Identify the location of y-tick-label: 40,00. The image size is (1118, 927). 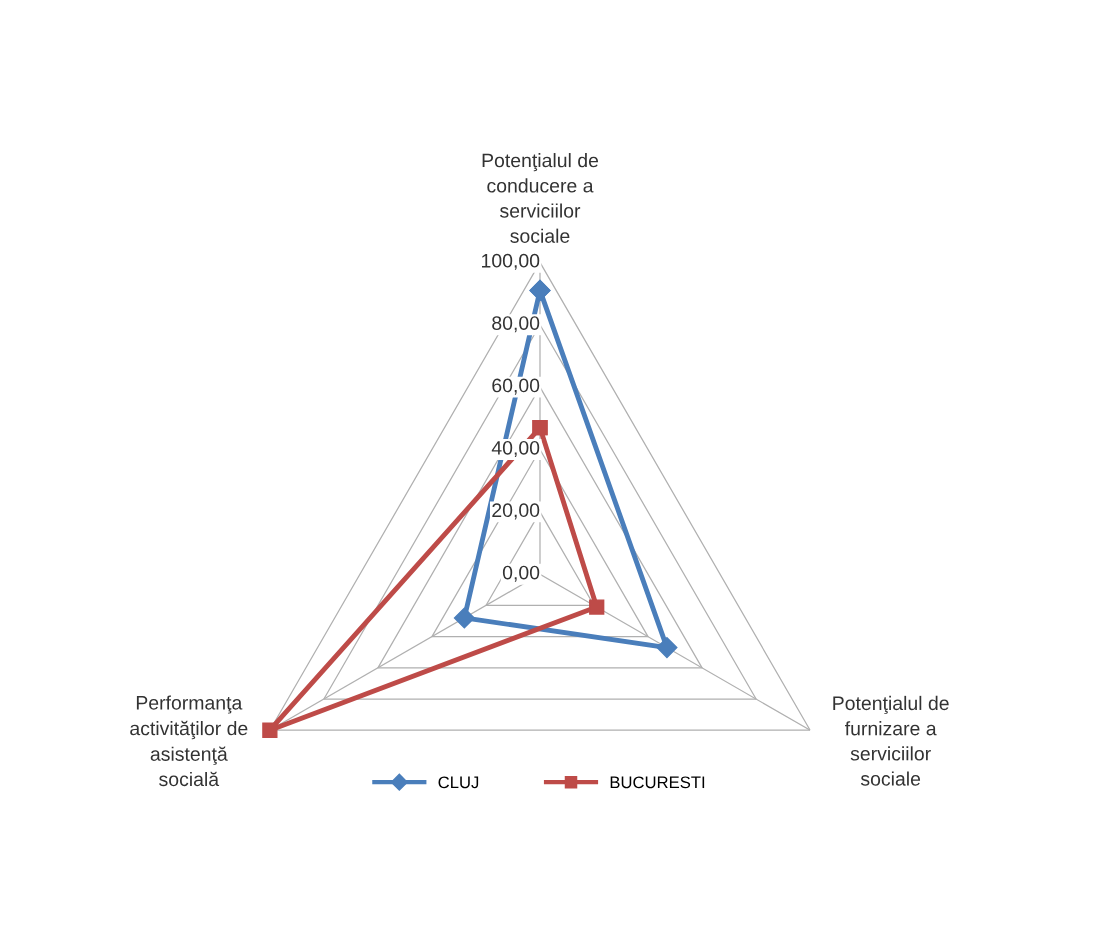
(515, 449).